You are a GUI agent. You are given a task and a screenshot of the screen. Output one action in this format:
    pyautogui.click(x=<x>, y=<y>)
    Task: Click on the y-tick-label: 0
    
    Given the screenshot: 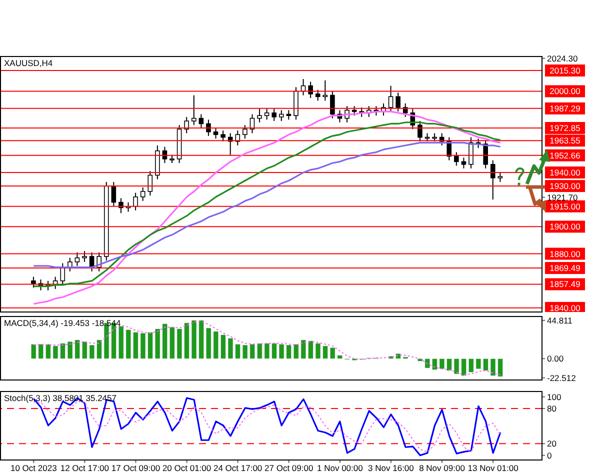 What is the action you would take?
    pyautogui.click(x=549, y=455)
    